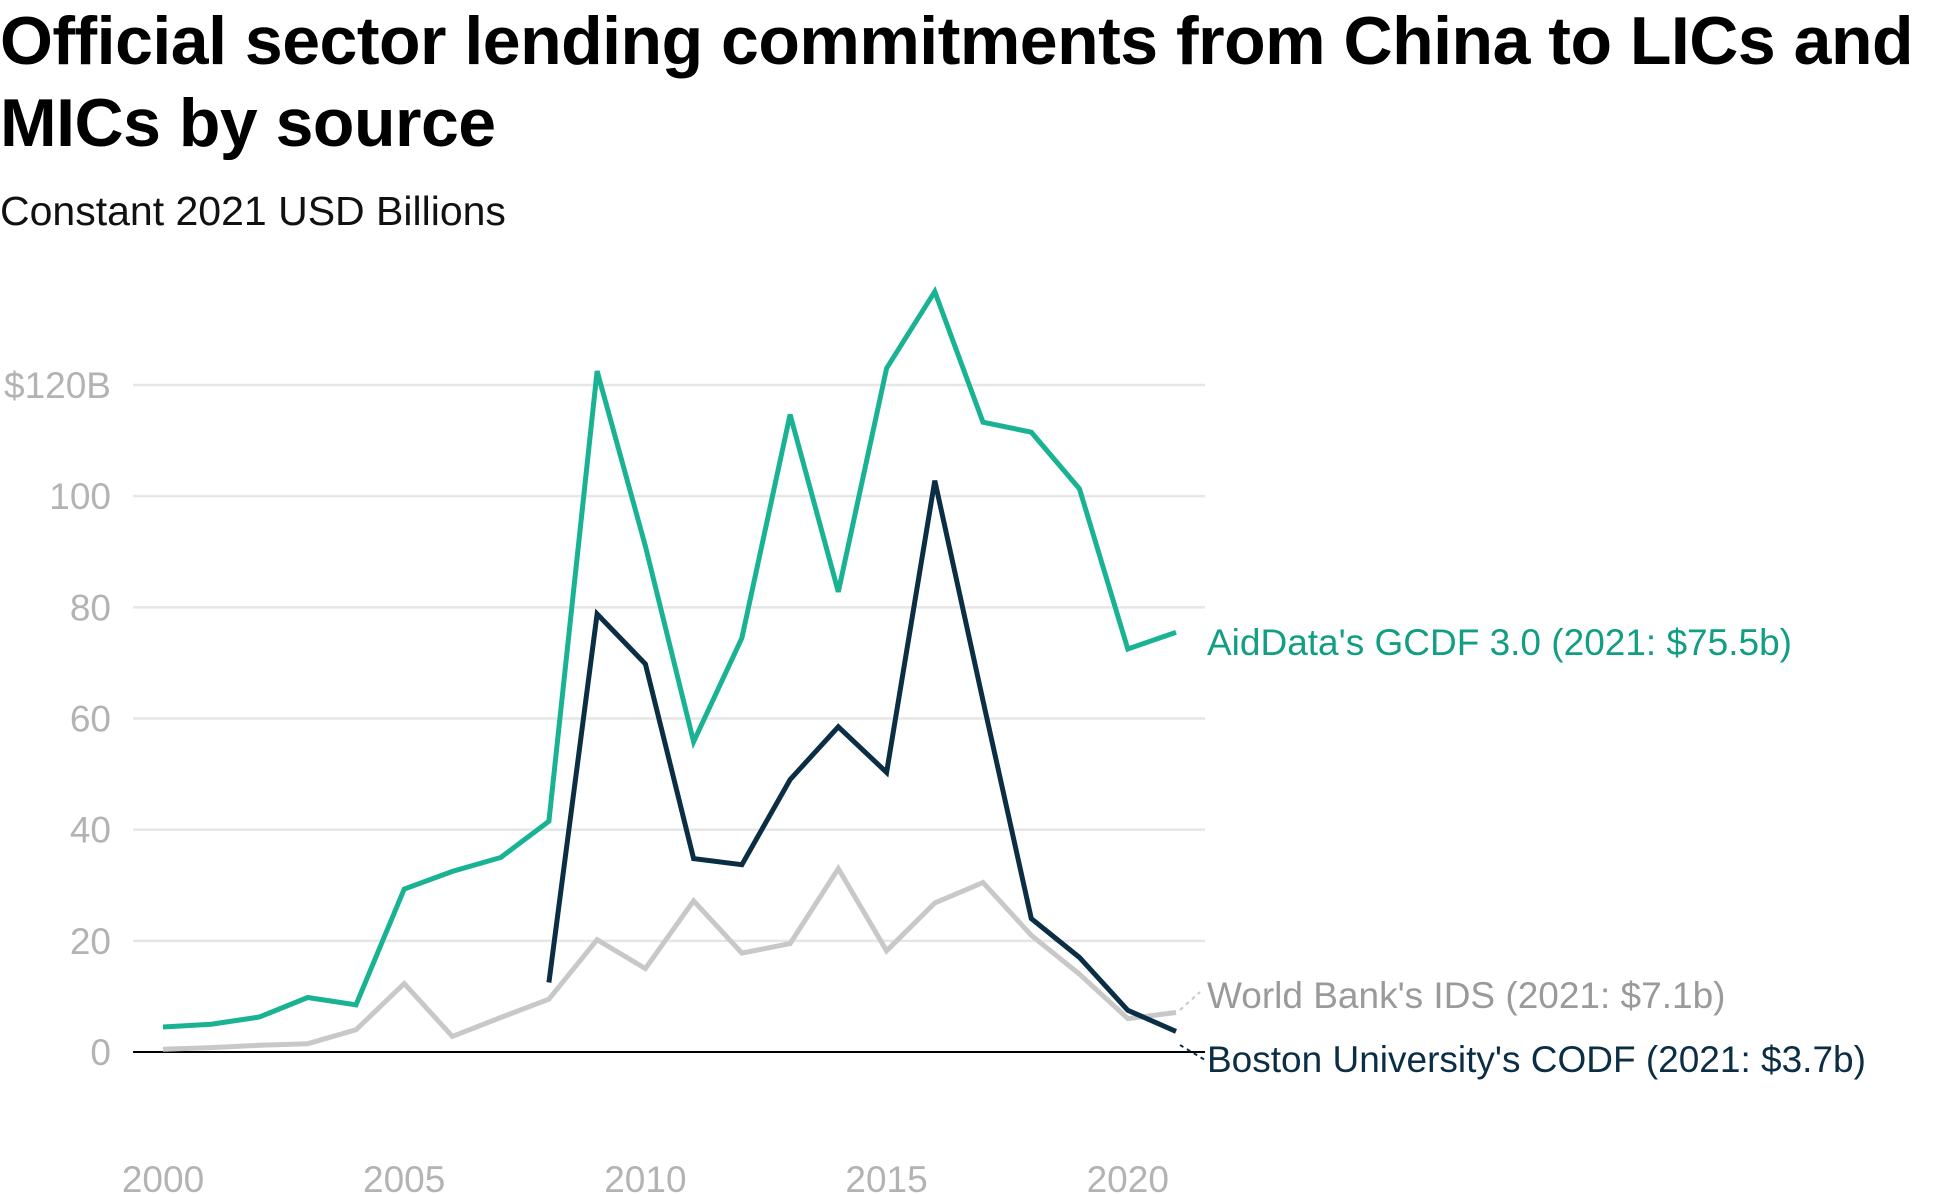 Image resolution: width=1947 pixels, height=1194 pixels. Describe the element at coordinates (90, 719) in the screenshot. I see `y-tick-label: 60` at that location.